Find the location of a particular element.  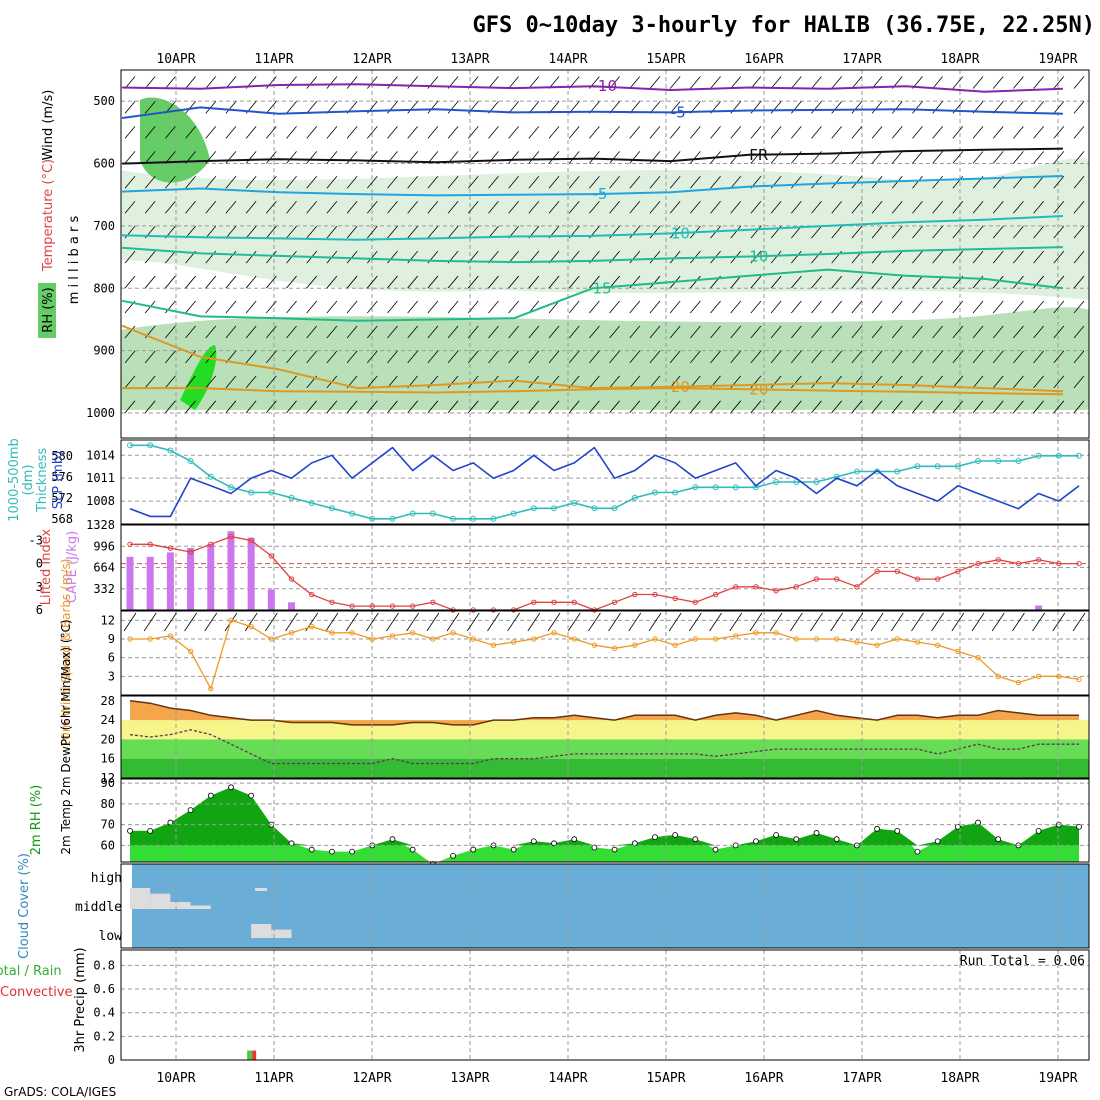

cloud-cell is located at coordinates (200, 907).